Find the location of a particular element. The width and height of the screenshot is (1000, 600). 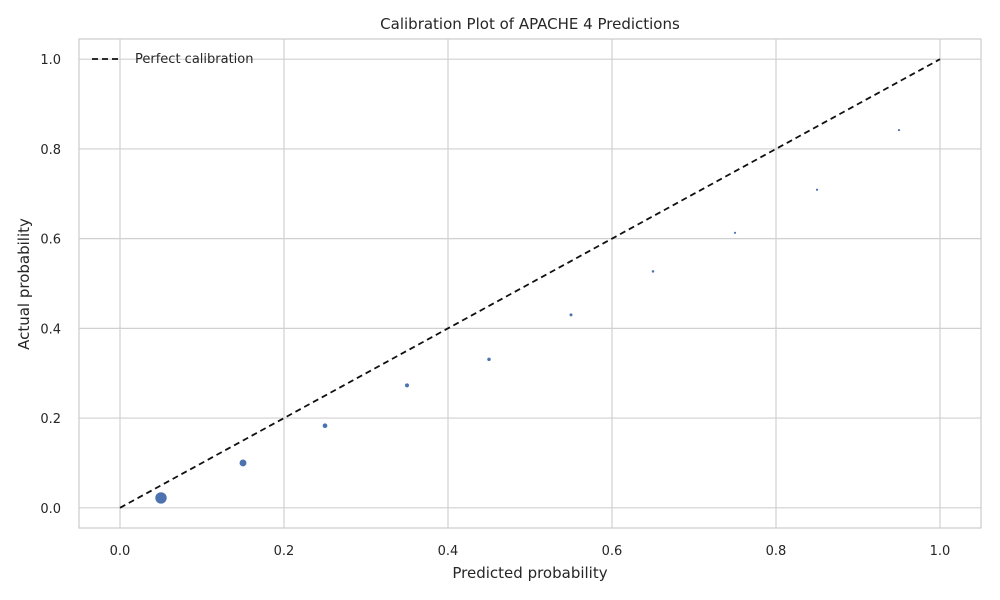

x-tick-labels: 0.0 0.2 0.4 0.6 0.8 1.0 is located at coordinates (530, 551).